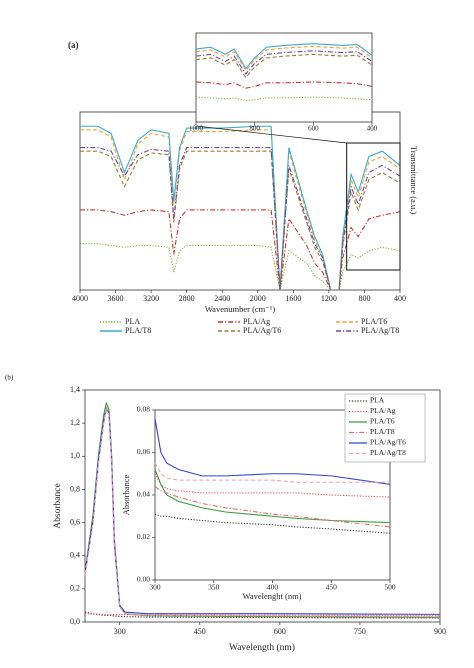  What do you see at coordinates (143, 536) in the screenshot?
I see `y-tick-label: 0.02` at bounding box center [143, 536].